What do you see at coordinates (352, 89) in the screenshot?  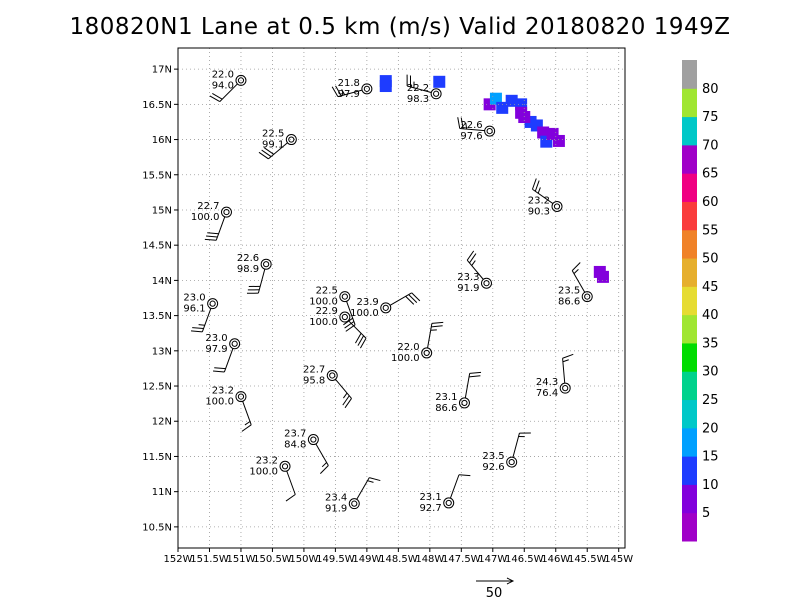 I see `station: 21.897.9` at bounding box center [352, 89].